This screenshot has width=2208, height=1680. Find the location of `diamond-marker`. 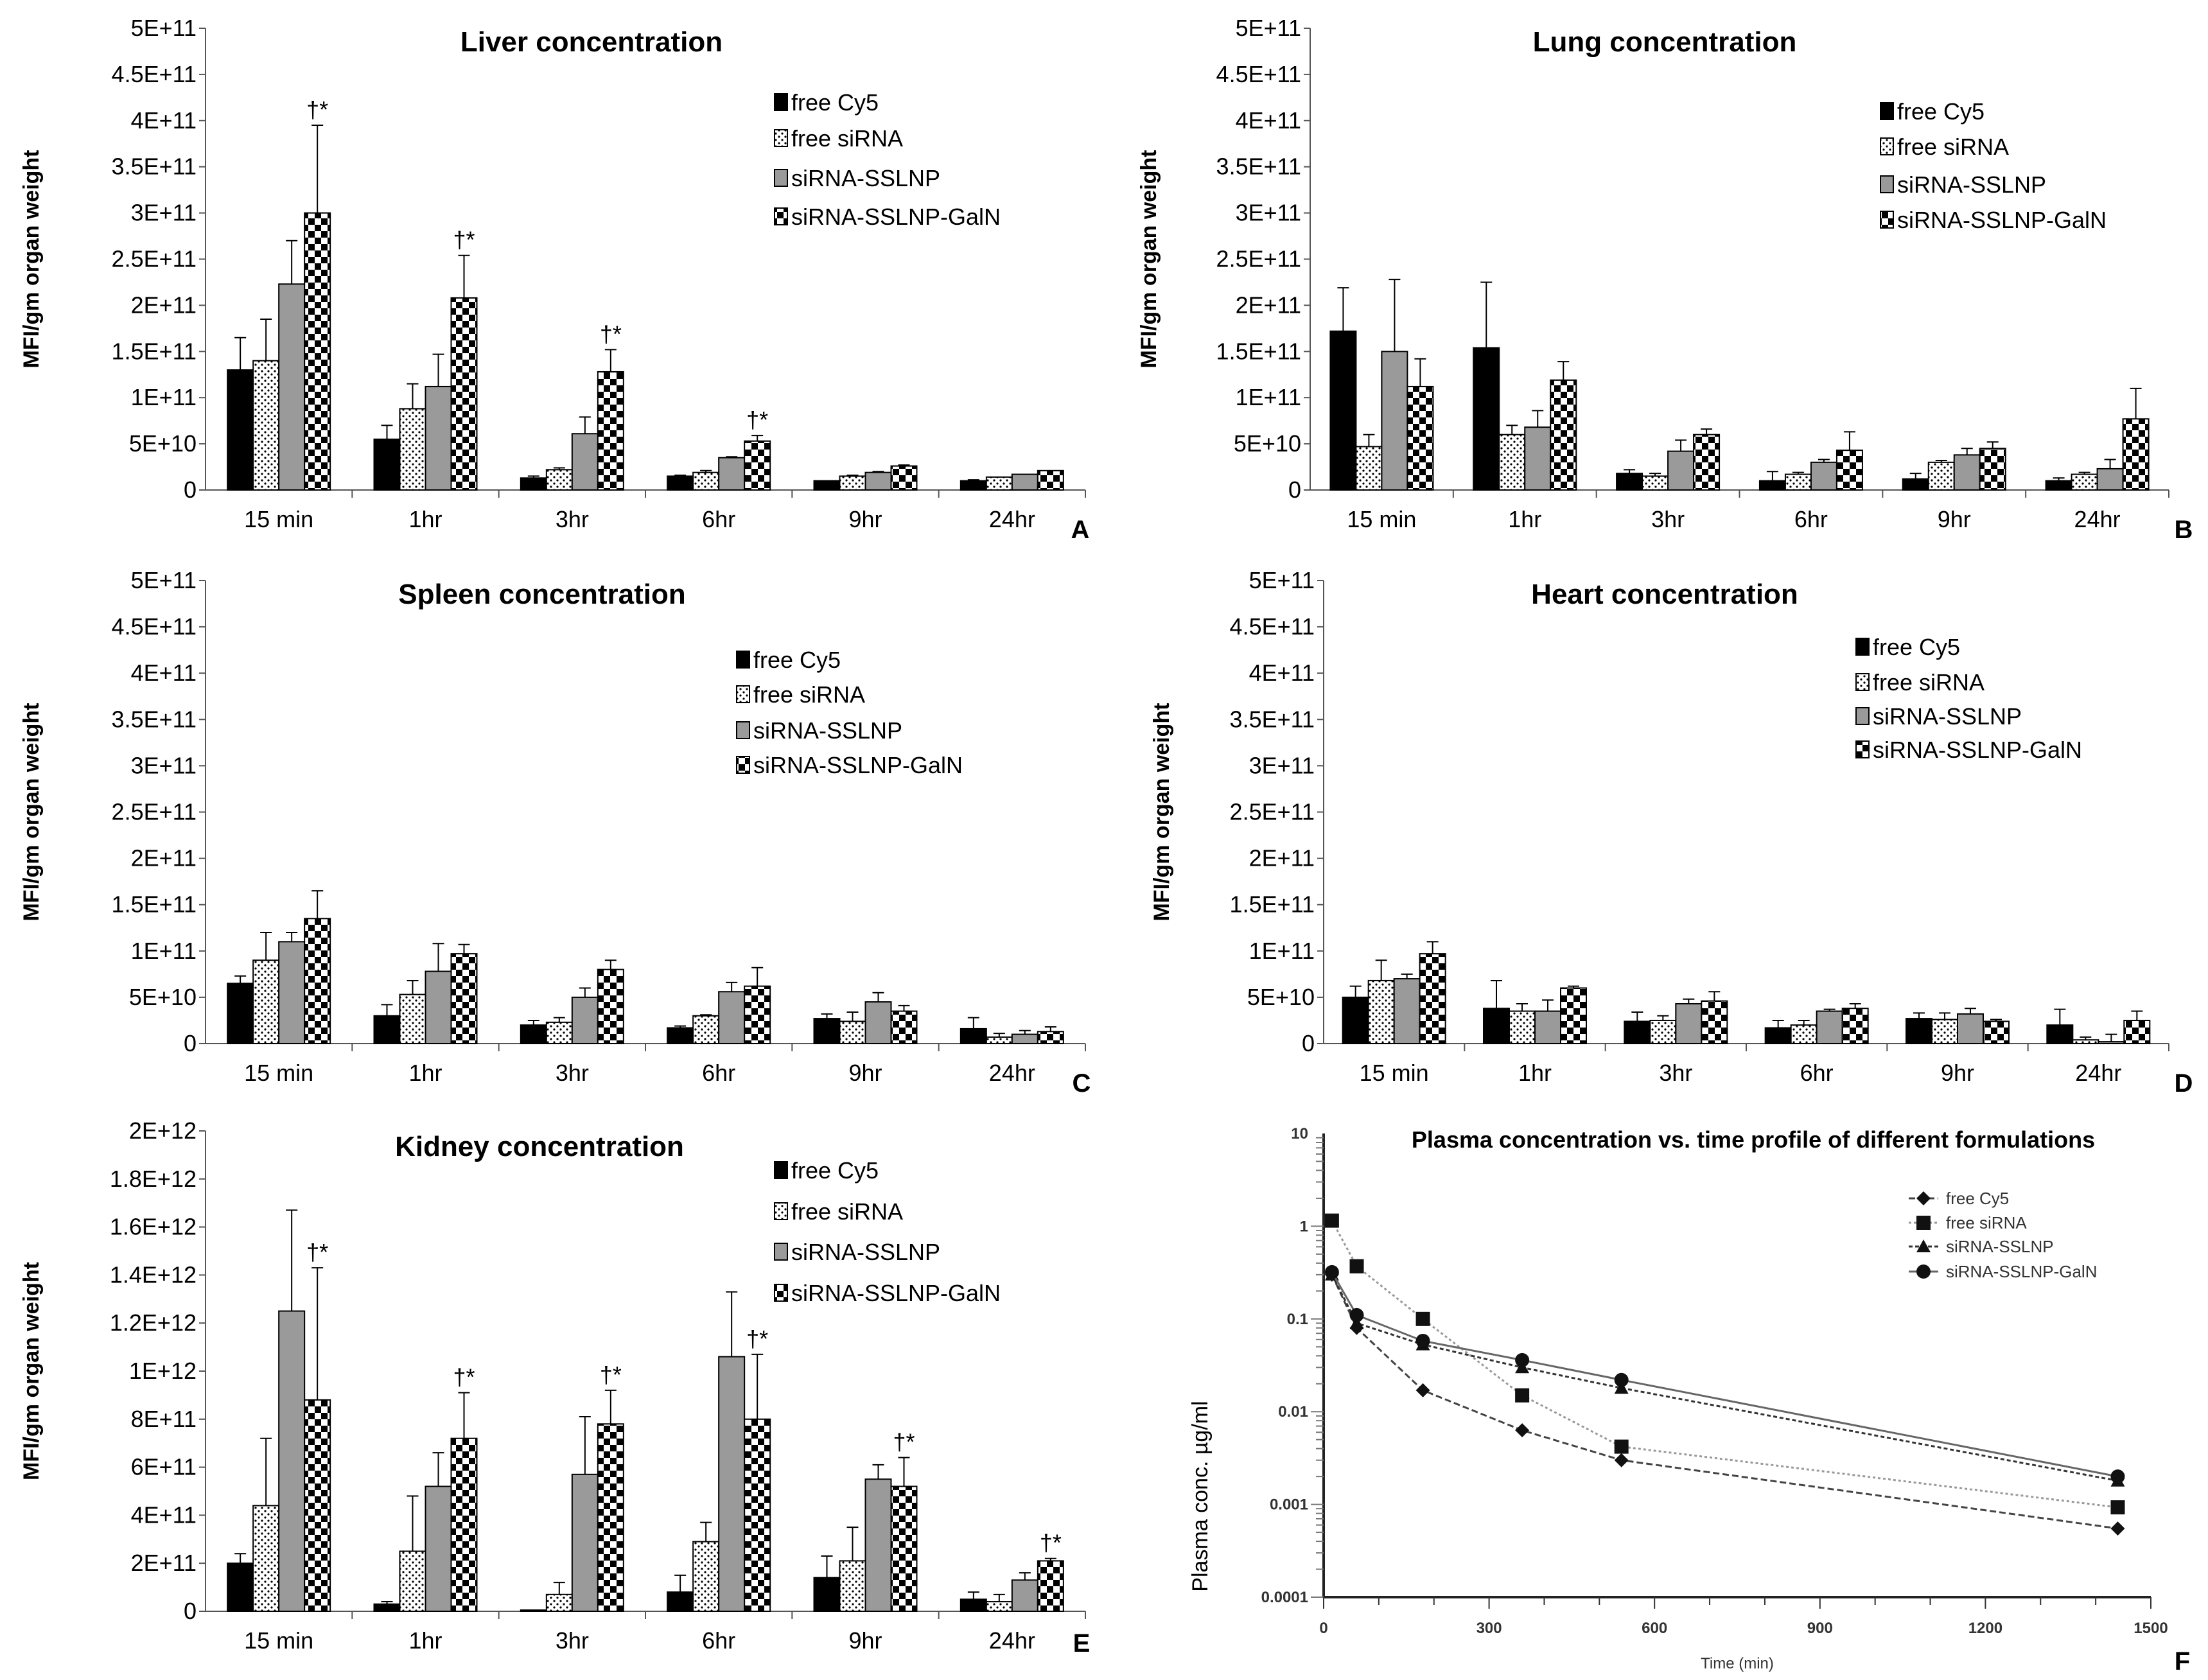

diamond-marker is located at coordinates (1621, 1460).